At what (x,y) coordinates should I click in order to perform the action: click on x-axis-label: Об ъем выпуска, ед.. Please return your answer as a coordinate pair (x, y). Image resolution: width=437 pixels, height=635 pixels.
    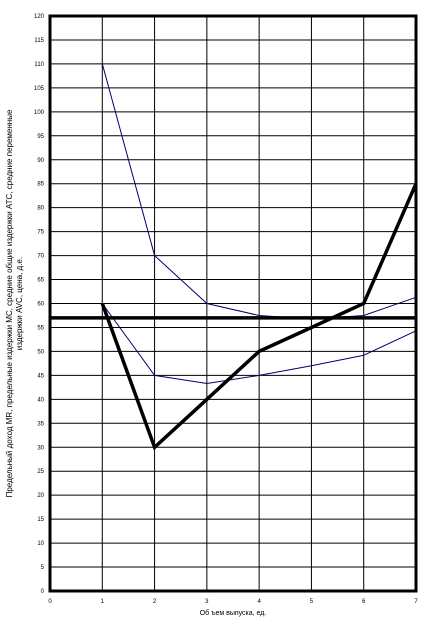
    Looking at the image, I should click on (233, 613).